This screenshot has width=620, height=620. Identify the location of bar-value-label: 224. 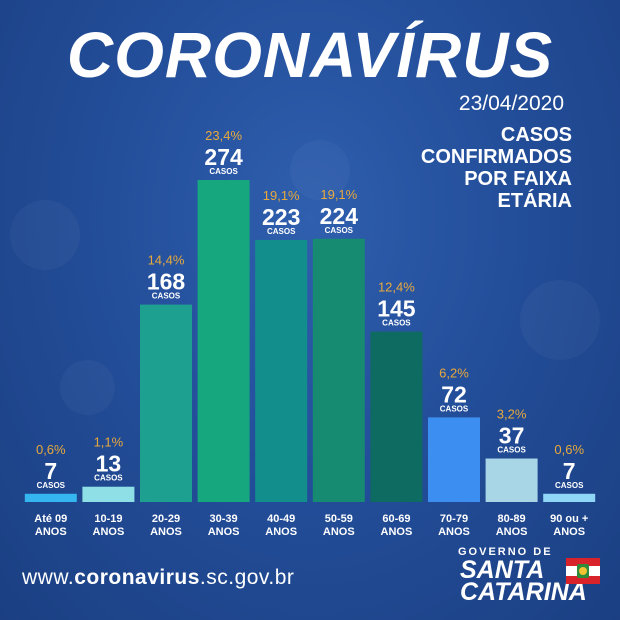
(339, 216).